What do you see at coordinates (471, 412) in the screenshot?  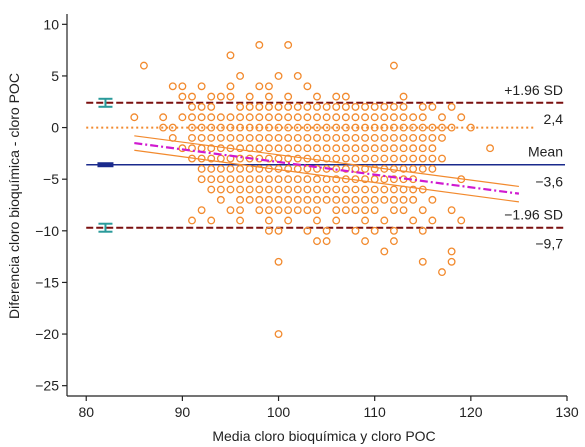 I see `x-tick-label: 120` at bounding box center [471, 412].